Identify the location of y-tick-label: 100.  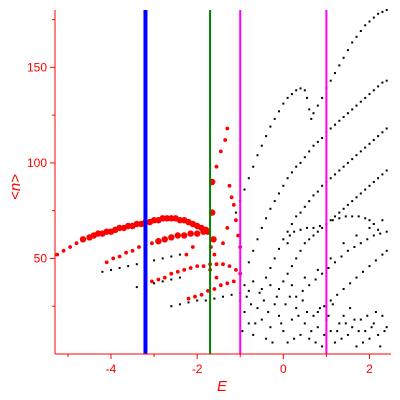
(37, 163).